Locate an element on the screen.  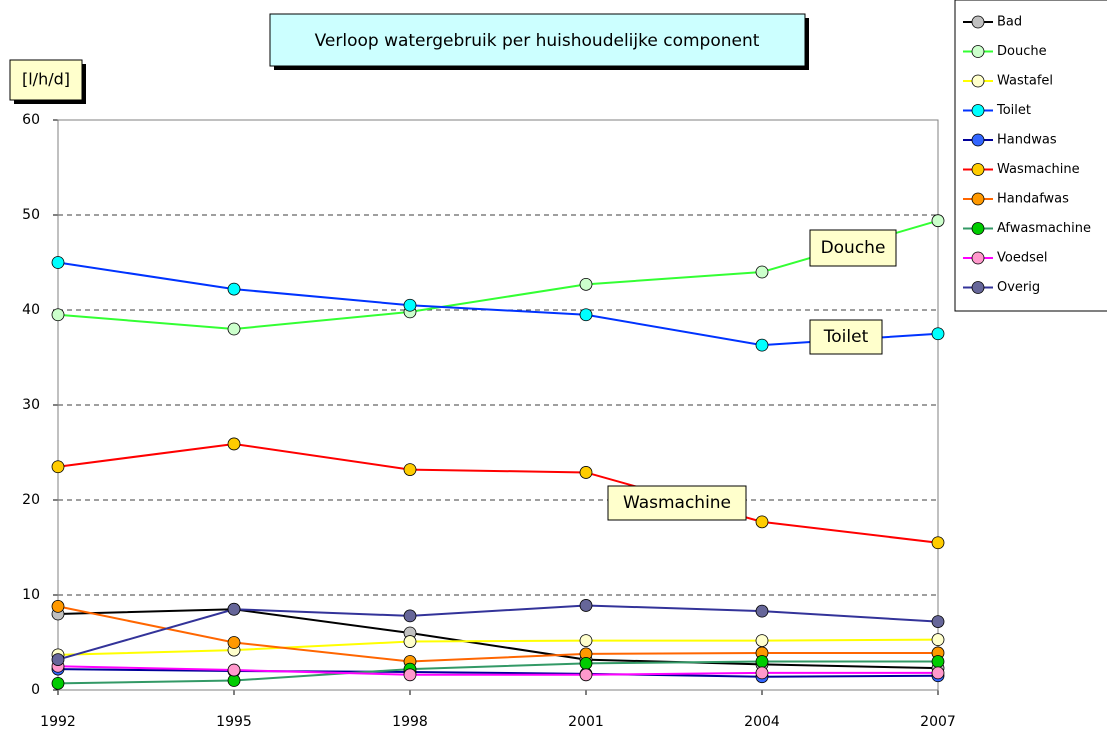
y-label-box is located at coordinates (46, 80).